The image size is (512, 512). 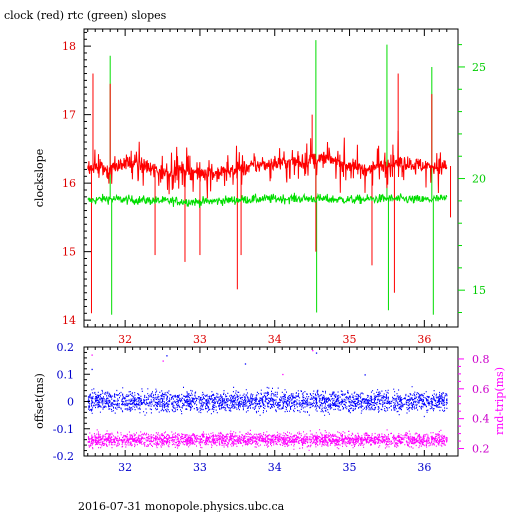 What do you see at coordinates (479, 67) in the screenshot?
I see `y2-tick-label: 25` at bounding box center [479, 67].